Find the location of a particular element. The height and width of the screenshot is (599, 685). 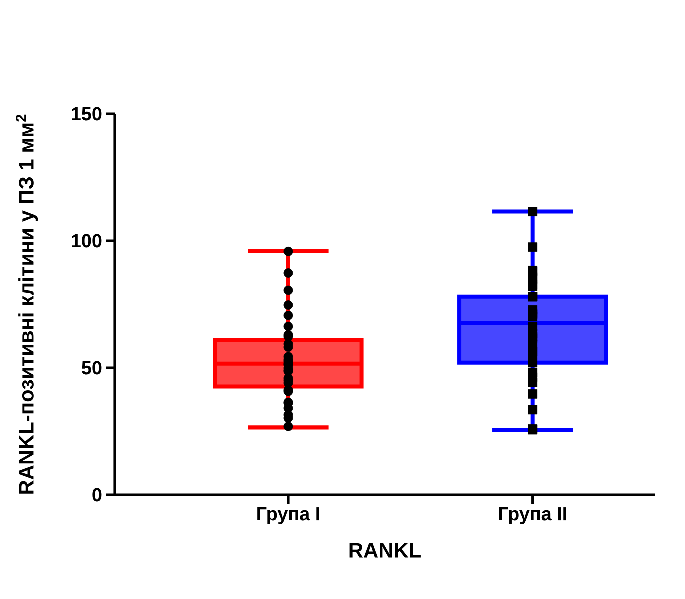

x-axis-title: RANKL is located at coordinates (385, 550).